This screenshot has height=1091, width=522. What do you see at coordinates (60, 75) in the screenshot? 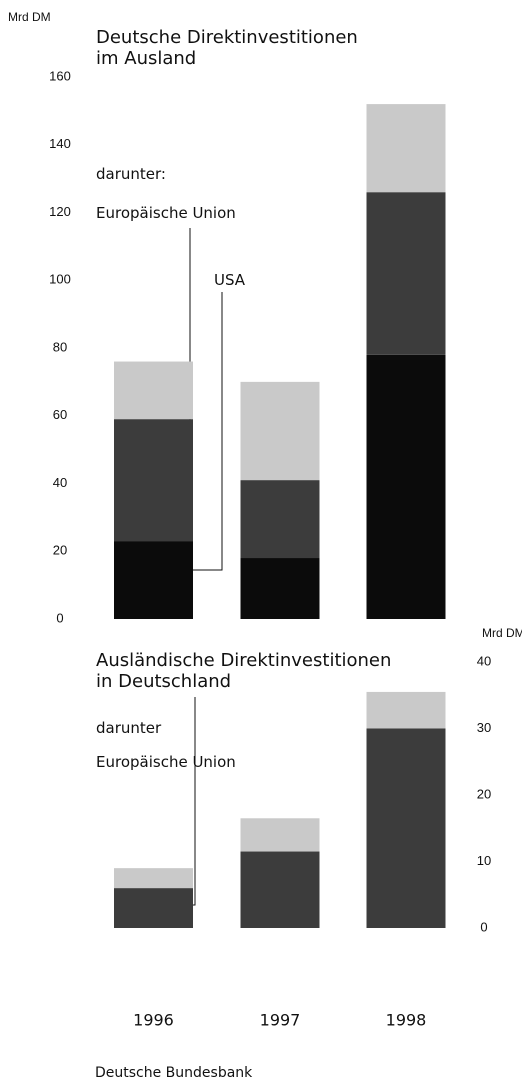
I see `y-tick-label: 160` at bounding box center [60, 75].